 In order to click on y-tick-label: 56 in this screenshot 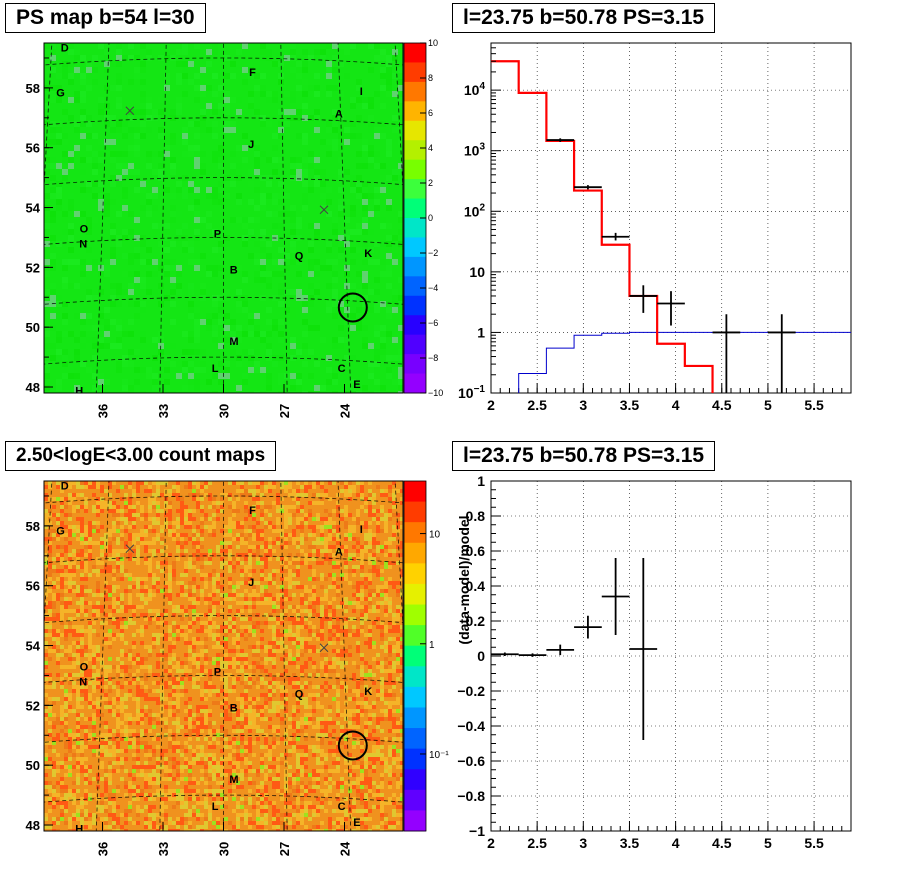, I will do `click(33, 148)`.